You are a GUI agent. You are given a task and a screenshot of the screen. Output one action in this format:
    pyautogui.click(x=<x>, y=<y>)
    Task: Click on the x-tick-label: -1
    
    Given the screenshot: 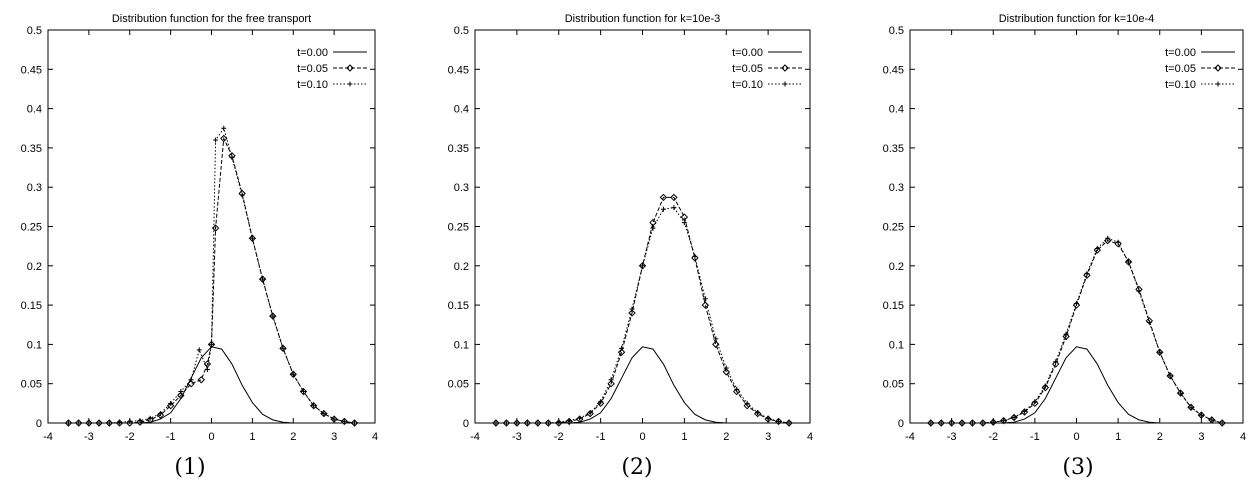 What is the action you would take?
    pyautogui.click(x=1035, y=437)
    